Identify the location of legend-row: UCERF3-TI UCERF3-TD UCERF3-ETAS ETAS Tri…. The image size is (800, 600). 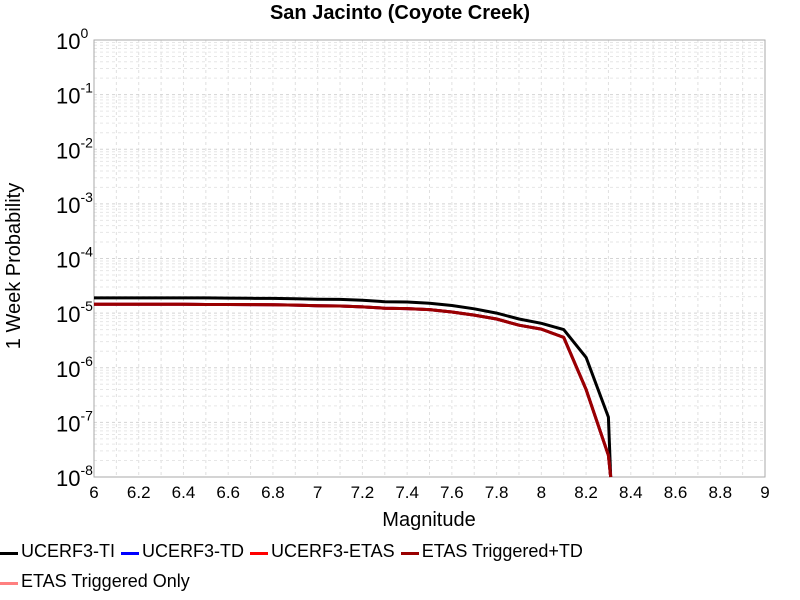
(400, 551).